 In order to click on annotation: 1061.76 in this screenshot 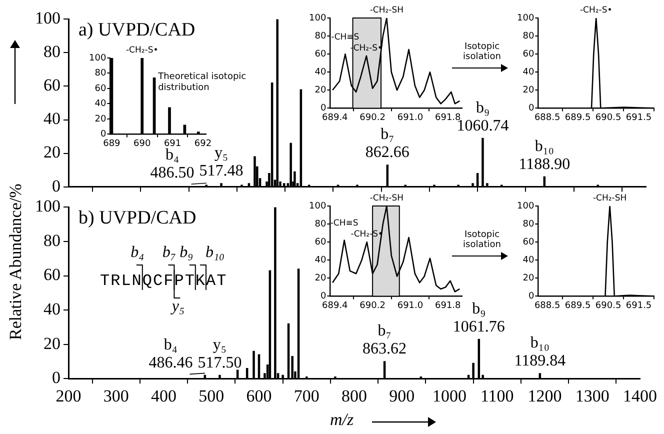, I will do `click(478, 327)`.